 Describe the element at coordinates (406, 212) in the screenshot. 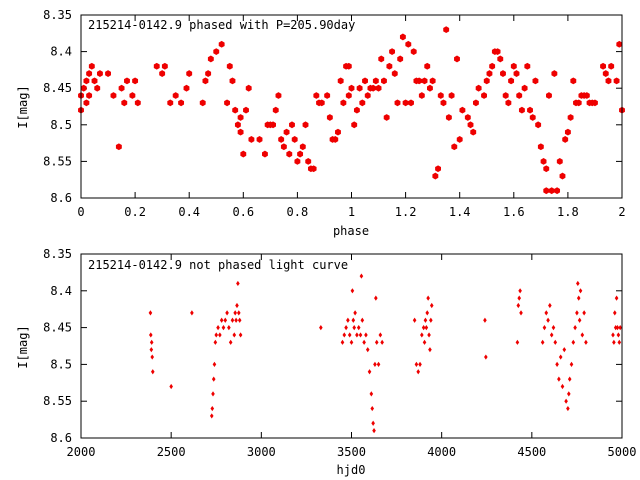

I see `x-tick-label: 1.2` at that location.